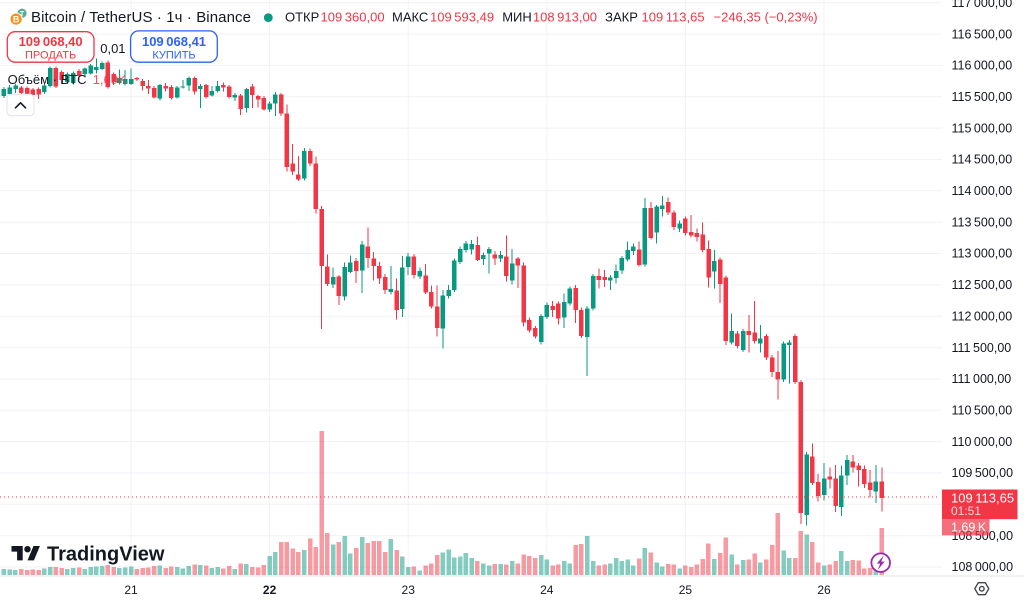 The image size is (1024, 602). What do you see at coordinates (141, 17) in the screenshot?
I see `svg-text:Bitcoin / TetherUS · 1ч · Bina: Bitcoin / TetherUS · 1ч · Binance` at bounding box center [141, 17].